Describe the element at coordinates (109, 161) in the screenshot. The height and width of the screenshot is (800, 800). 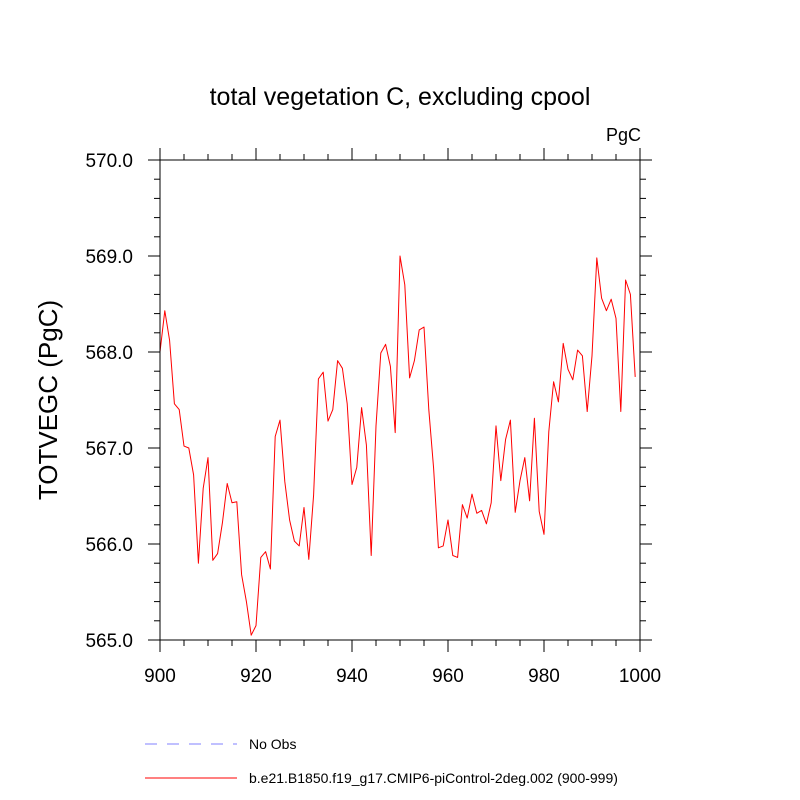
I see `y-tick-label: 570.0` at that location.